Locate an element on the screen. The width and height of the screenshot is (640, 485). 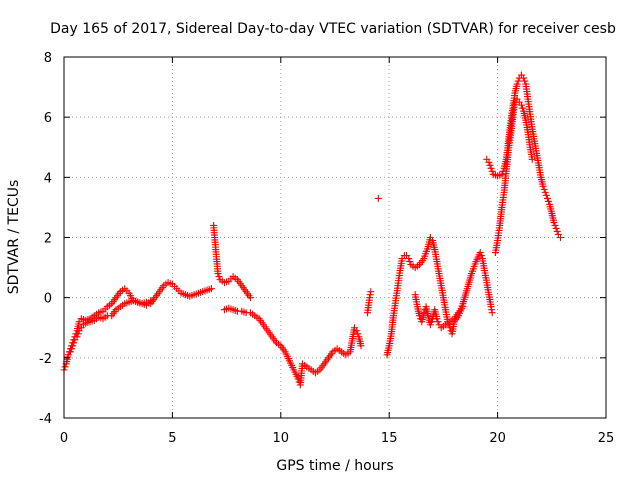
y-axis-label: SDTVAR / TECUs is located at coordinates (14, 237).